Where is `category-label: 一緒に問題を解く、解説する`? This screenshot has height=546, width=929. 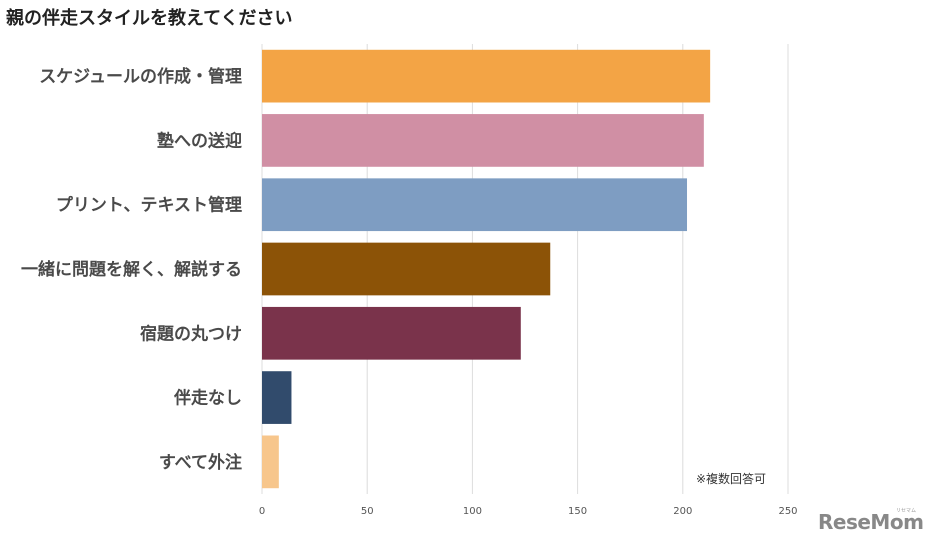 category-label: 一緒に問題を解く、解説する is located at coordinates (131, 269).